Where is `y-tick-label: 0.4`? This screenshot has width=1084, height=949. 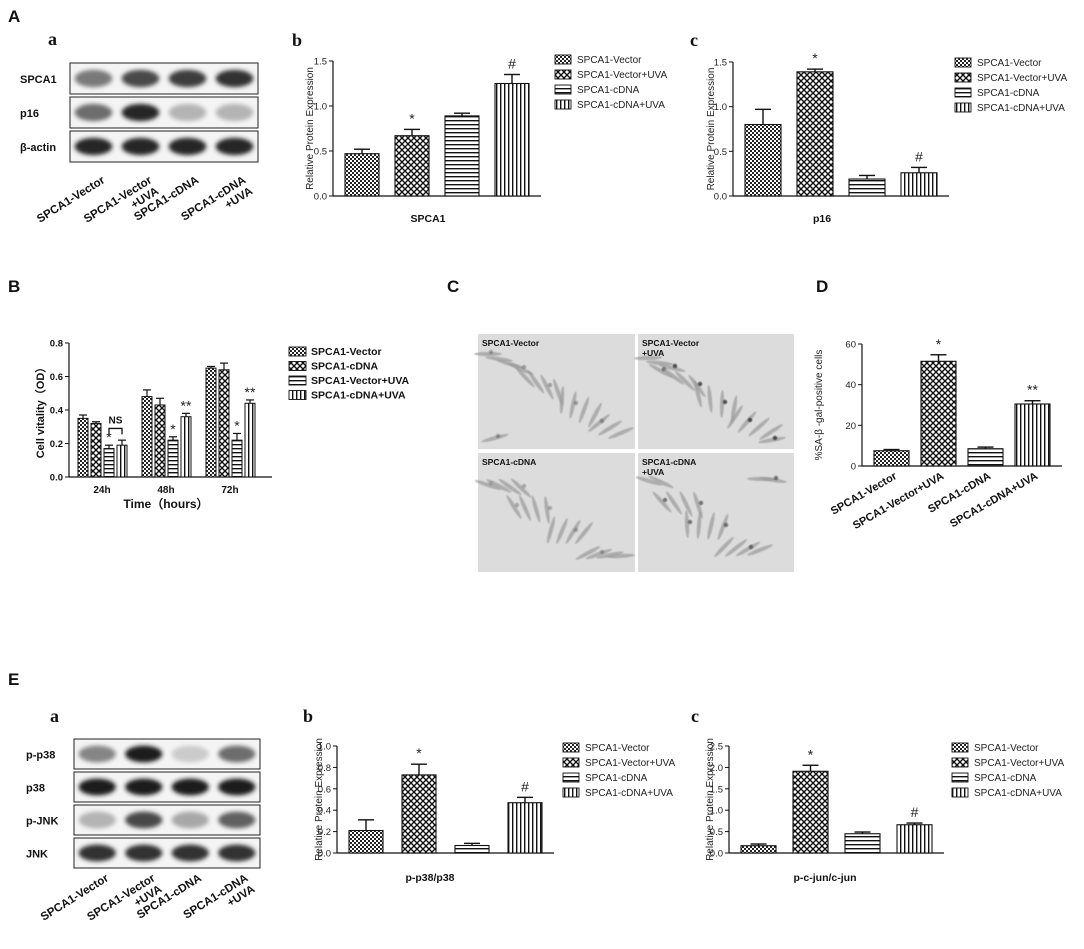
y-tick-label: 0.4 is located at coordinates (57, 411).